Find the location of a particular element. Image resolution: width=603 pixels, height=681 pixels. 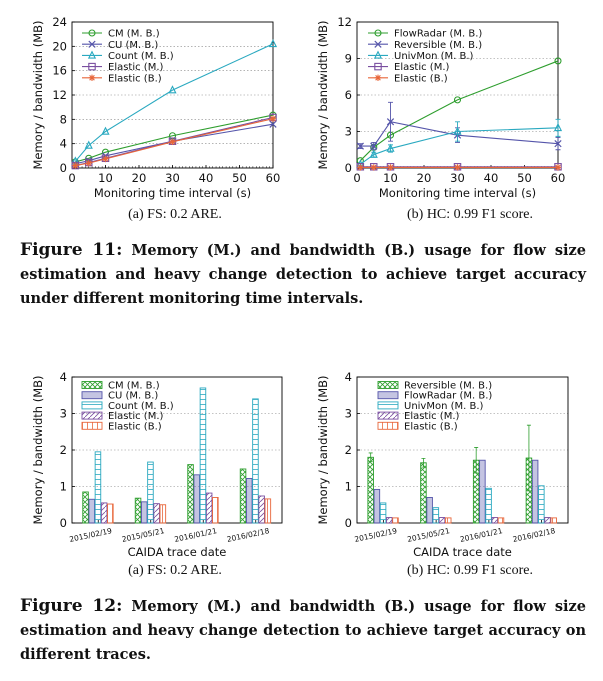

x-tick-label: 50 is located at coordinates (239, 178).